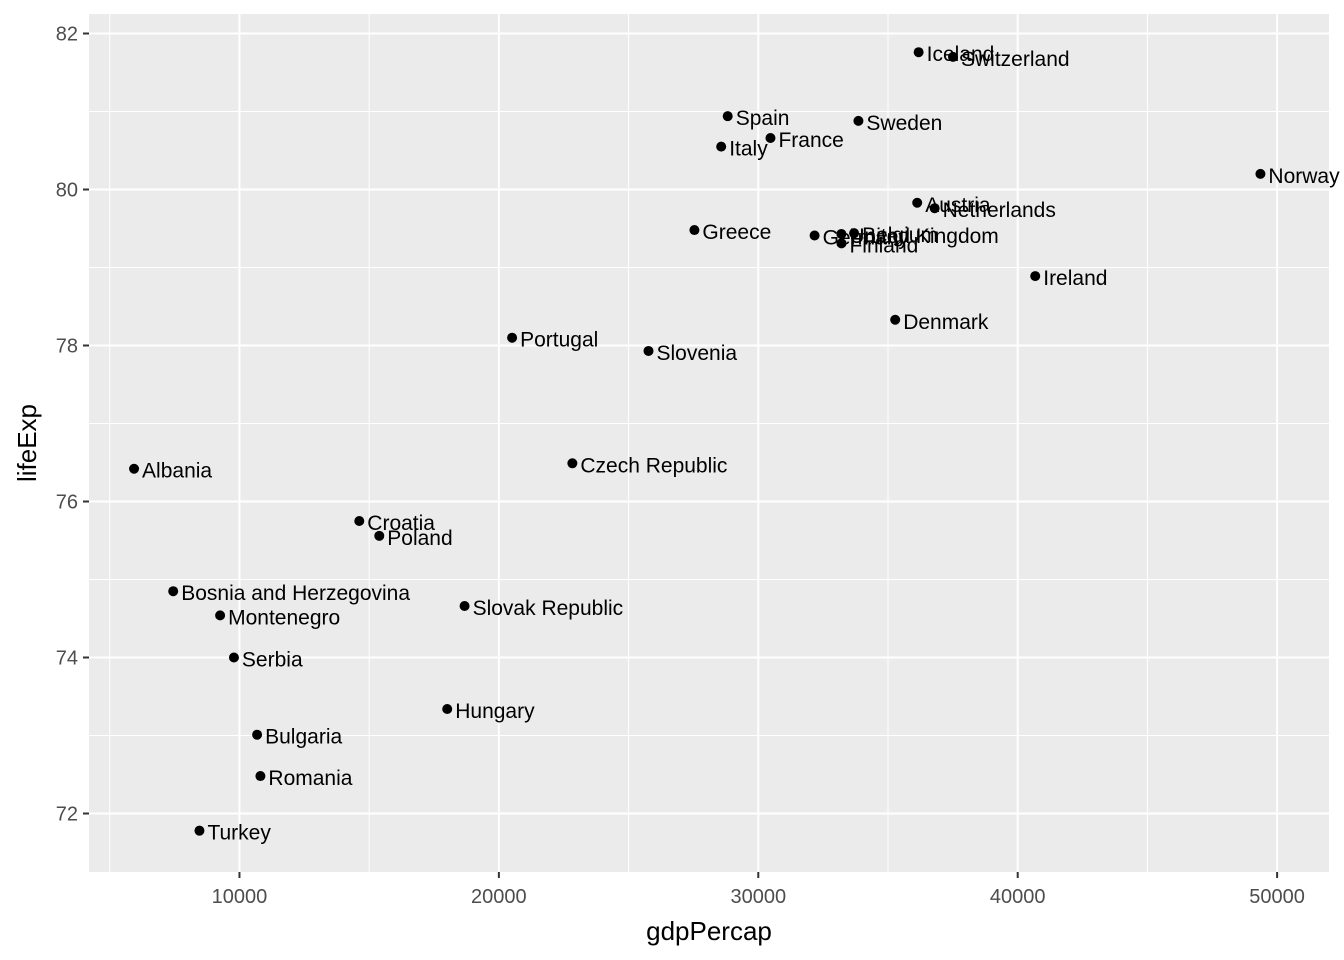  I want to click on point-label: France, so click(810, 140).